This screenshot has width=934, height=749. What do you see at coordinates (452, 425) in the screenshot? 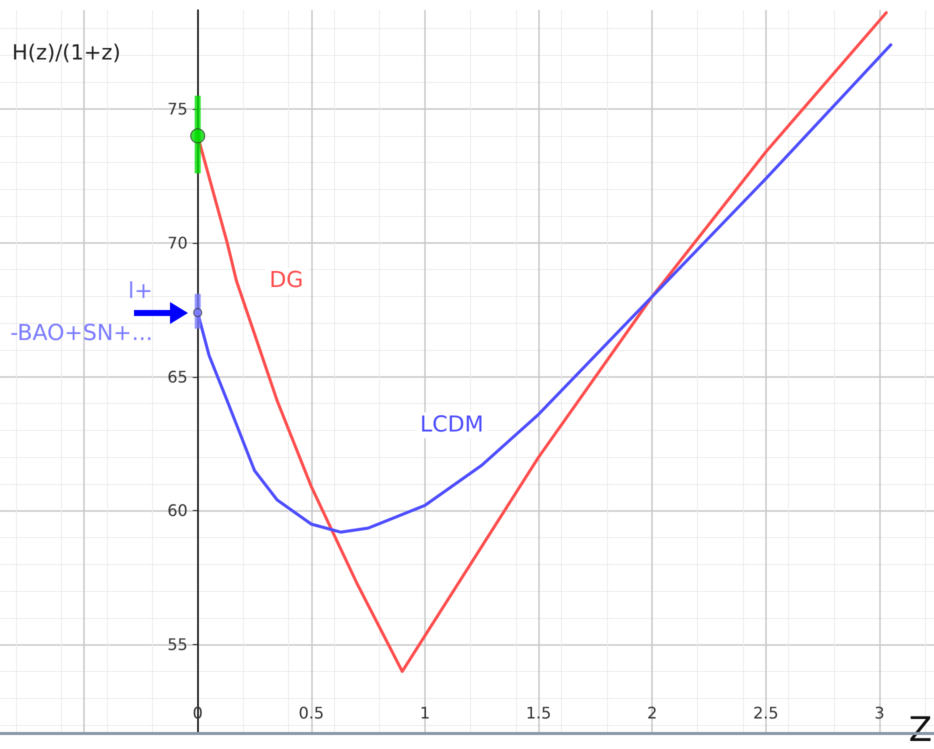
I see `series-label: LCDM` at bounding box center [452, 425].